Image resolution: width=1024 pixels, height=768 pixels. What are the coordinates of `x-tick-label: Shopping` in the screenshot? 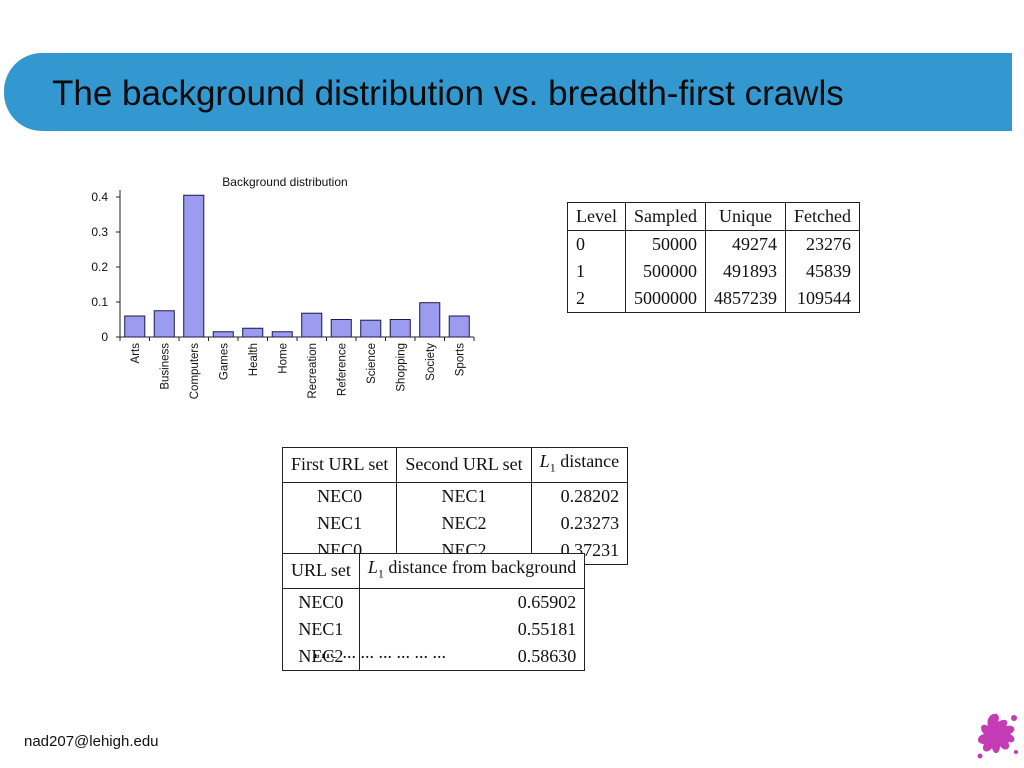 It's located at (401, 367).